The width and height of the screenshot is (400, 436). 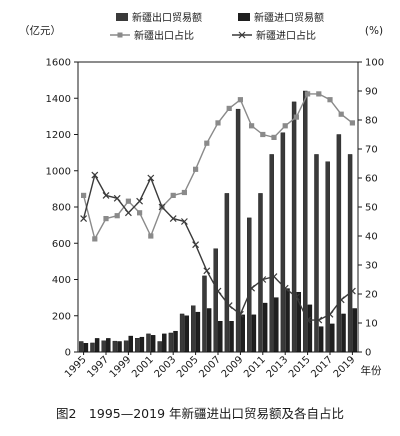 I want to click on left-tick-label: 800, so click(x=61, y=208).